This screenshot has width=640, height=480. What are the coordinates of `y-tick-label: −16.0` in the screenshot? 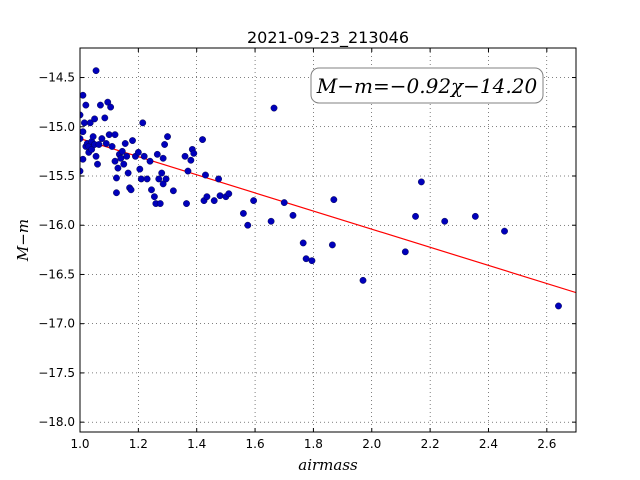 It's located at (56, 225).